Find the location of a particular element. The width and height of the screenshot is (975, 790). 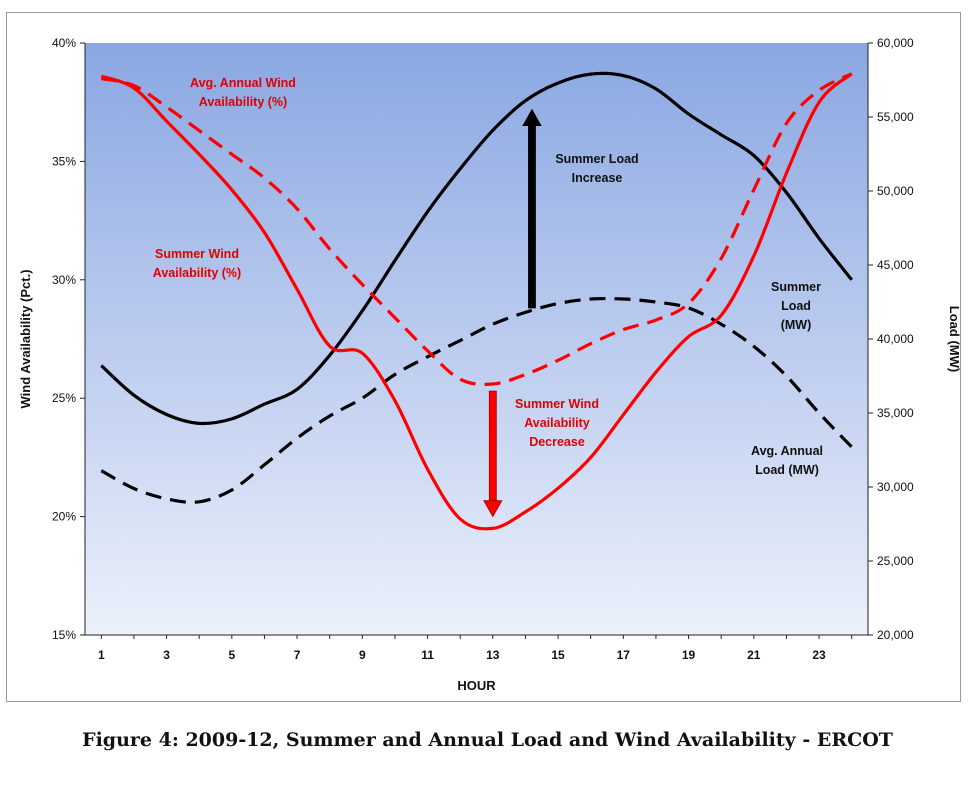

x-tick-label: 11 is located at coordinates (427, 655).